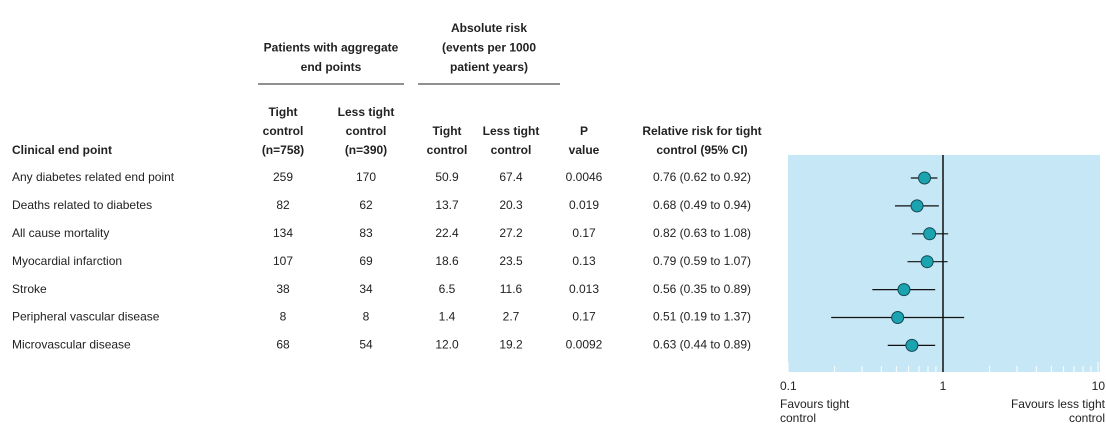 This screenshot has width=1106, height=432. What do you see at coordinates (447, 317) in the screenshot?
I see `cell: 1.4` at bounding box center [447, 317].